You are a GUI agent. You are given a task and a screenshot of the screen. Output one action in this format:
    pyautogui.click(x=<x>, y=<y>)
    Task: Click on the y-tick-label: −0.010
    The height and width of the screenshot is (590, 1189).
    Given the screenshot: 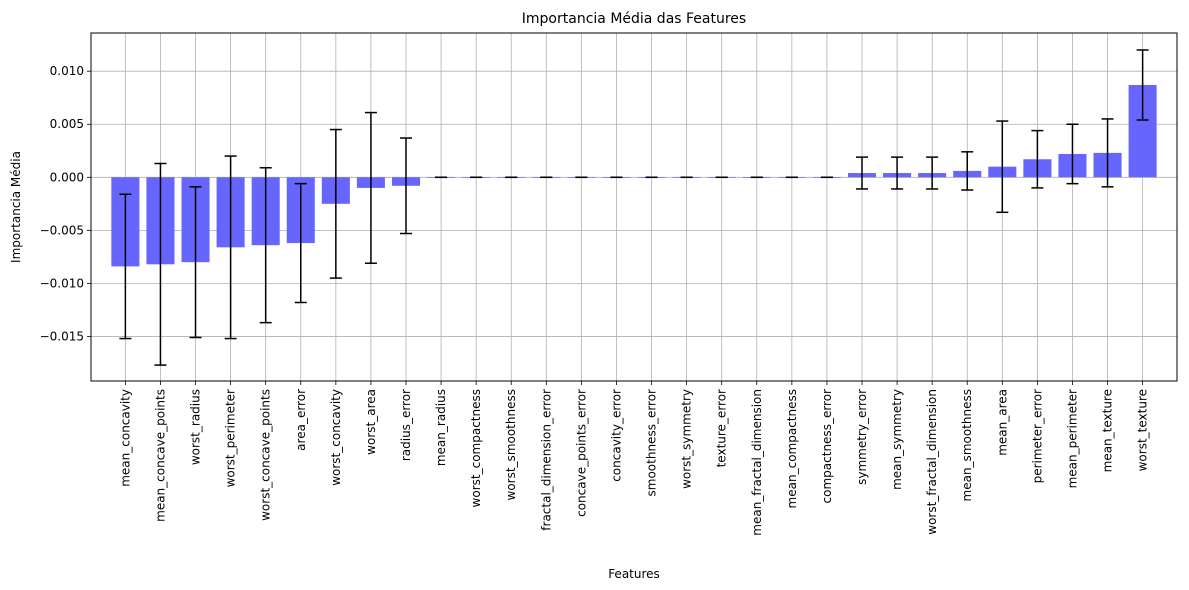 What is the action you would take?
    pyautogui.click(x=62, y=283)
    